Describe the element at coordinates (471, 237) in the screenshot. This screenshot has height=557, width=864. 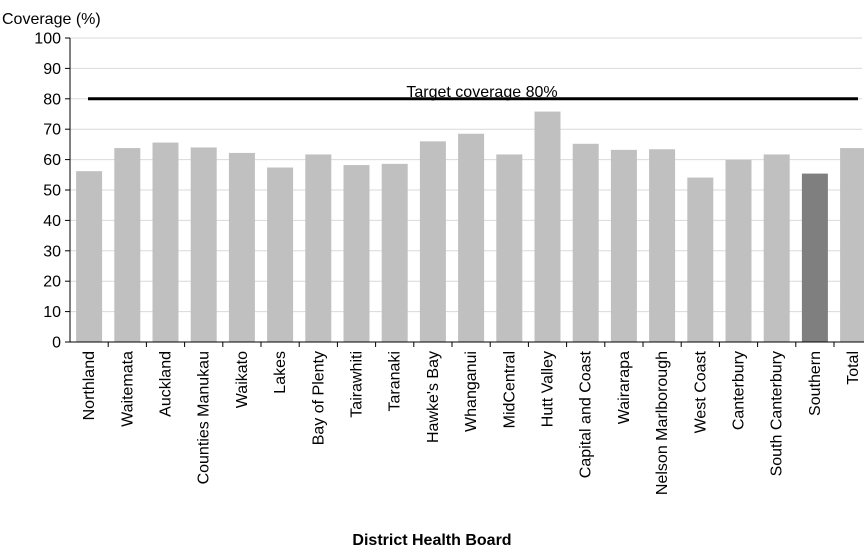
I see `bar-whanganui` at that location.